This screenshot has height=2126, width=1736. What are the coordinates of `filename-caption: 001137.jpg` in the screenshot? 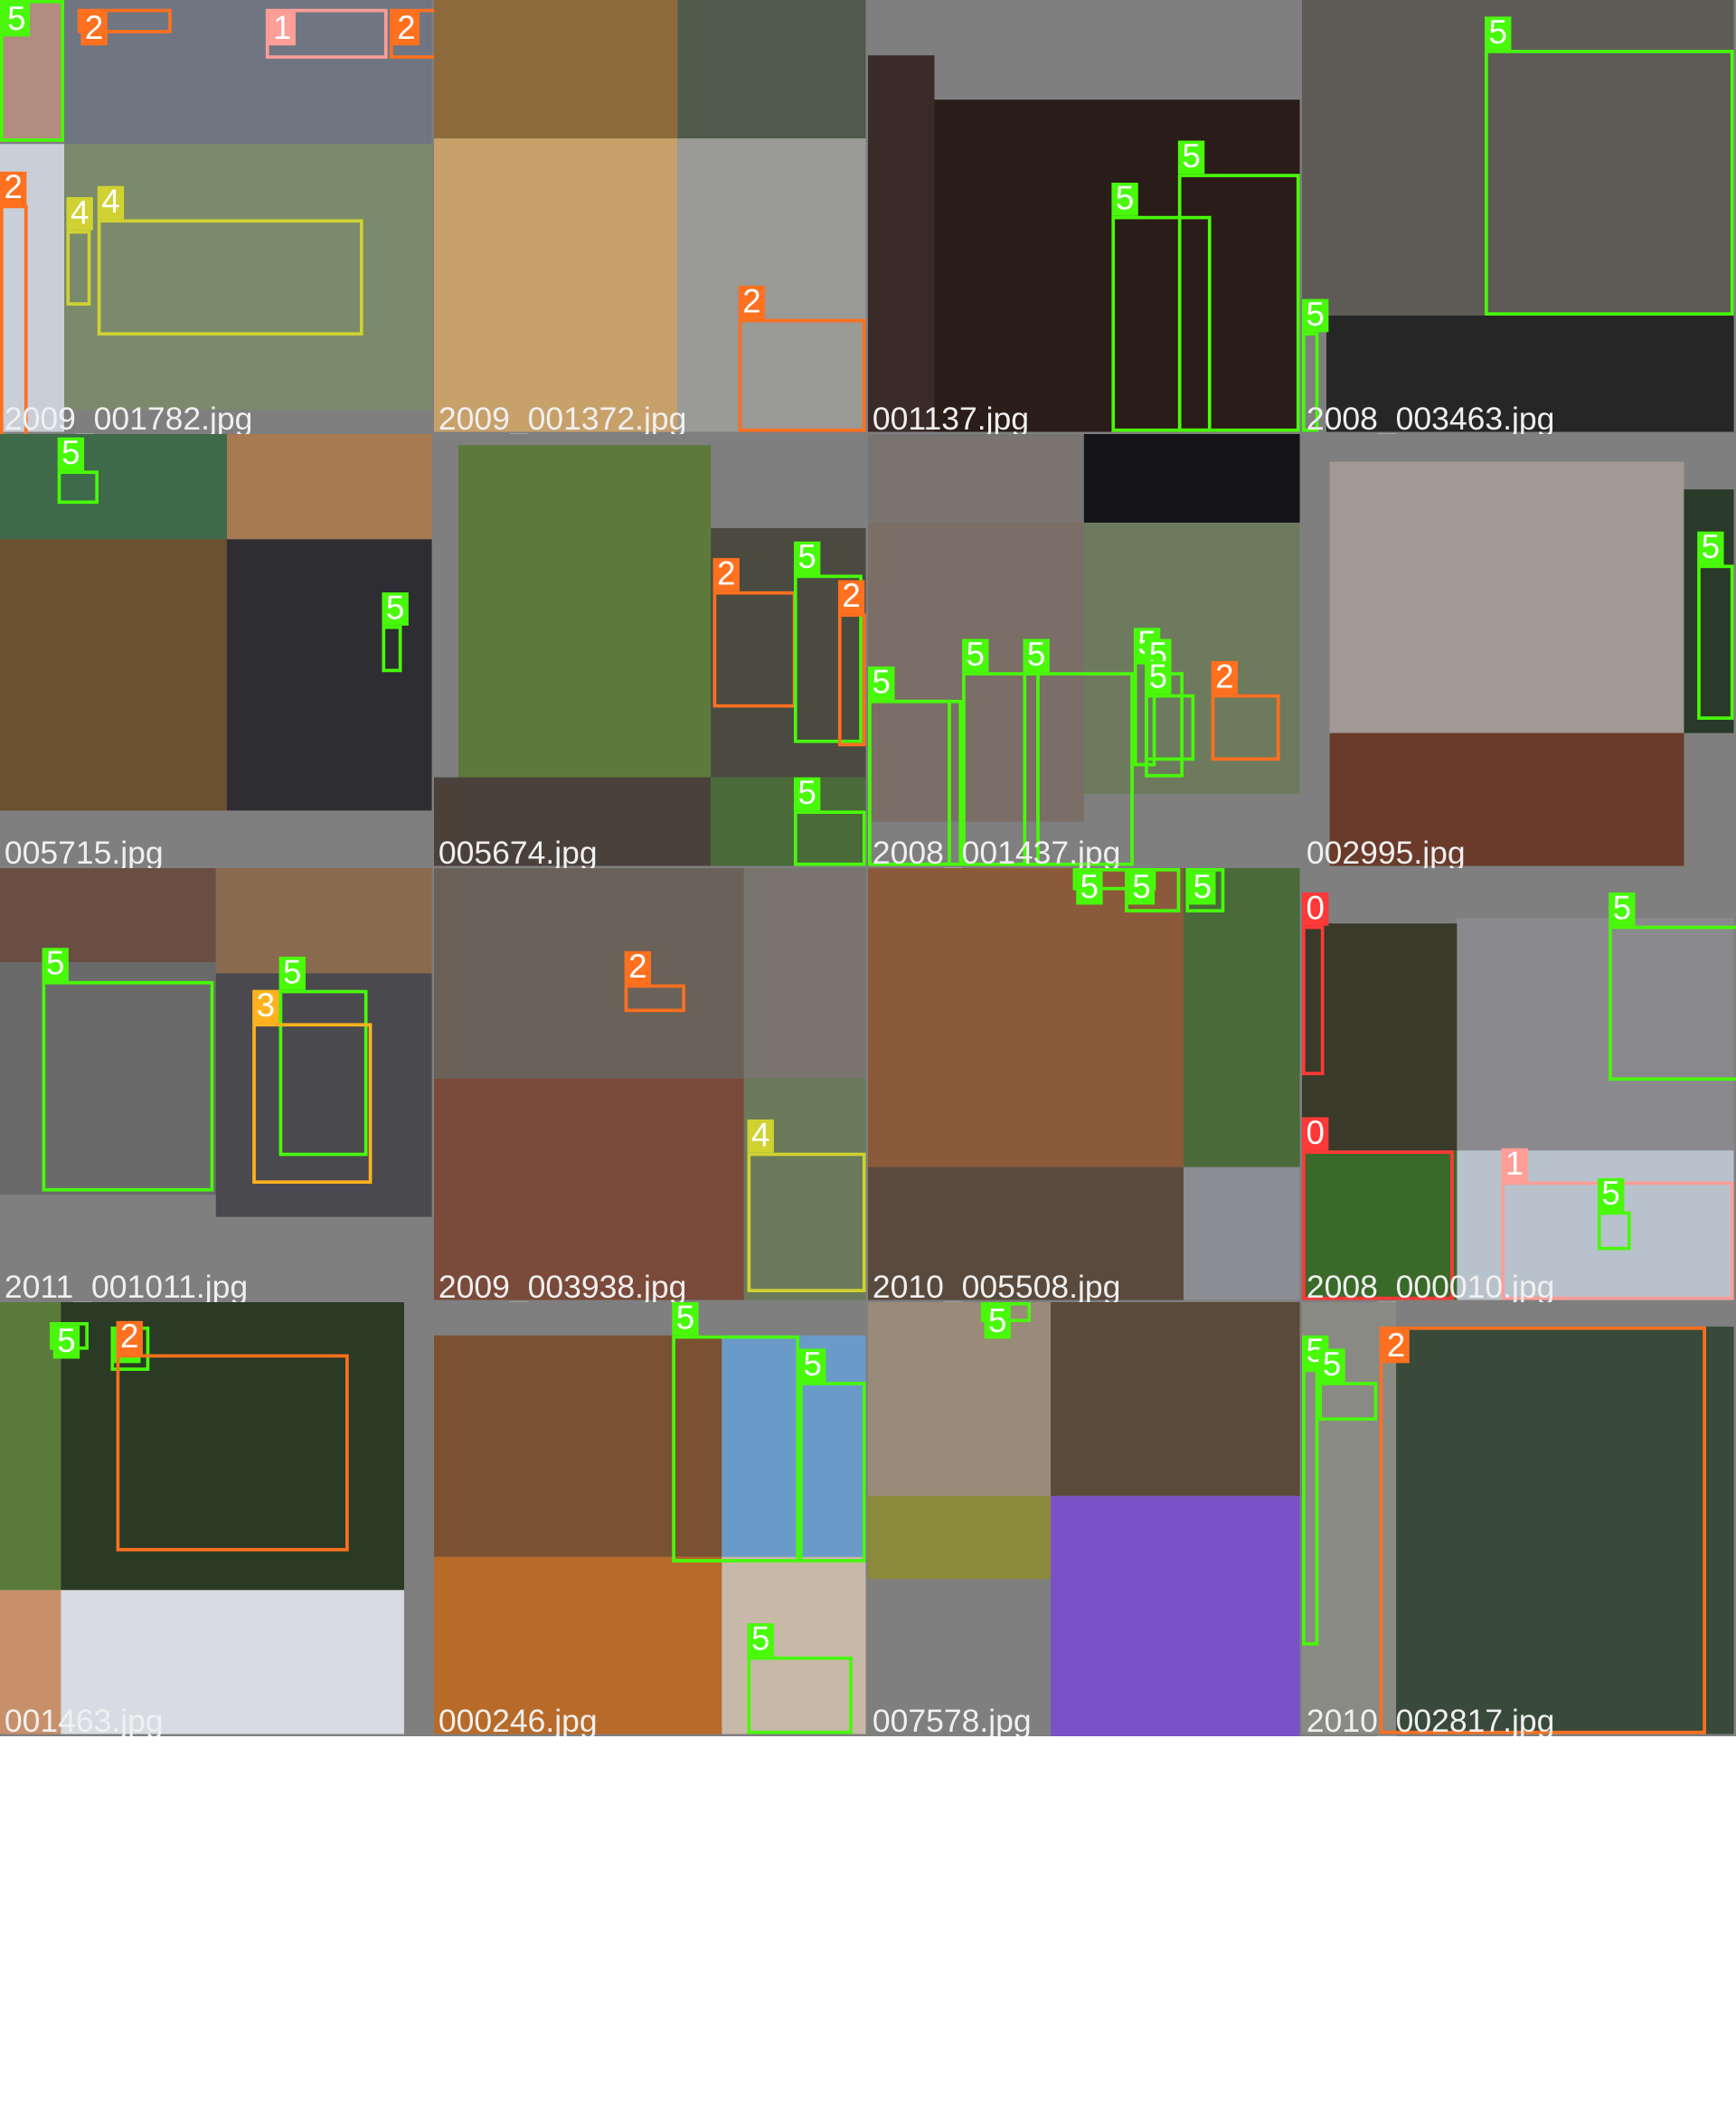 It's located at (951, 418).